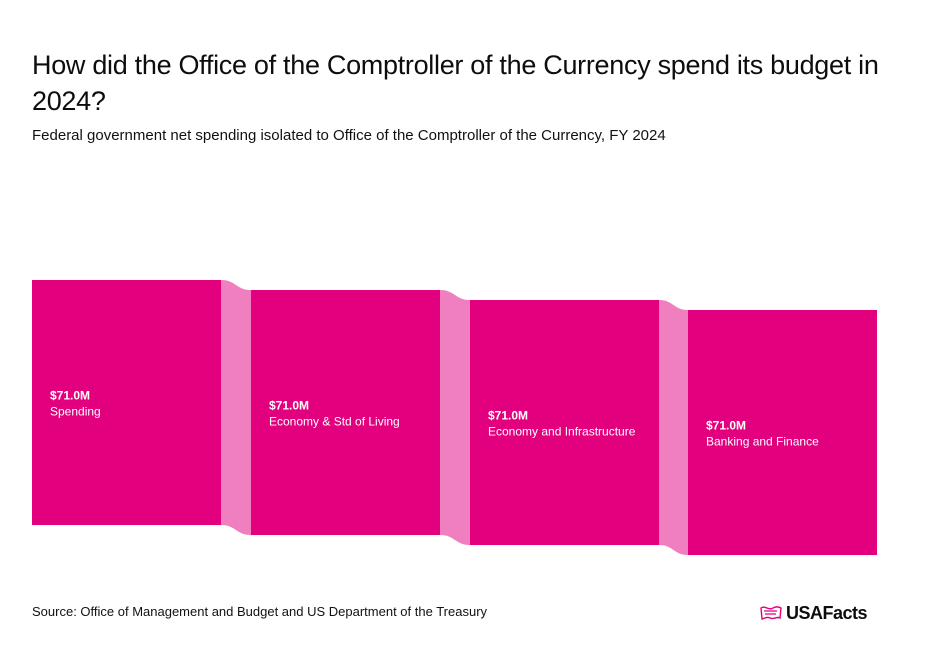 The image size is (929, 661). I want to click on us-flag-icon, so click(771, 613).